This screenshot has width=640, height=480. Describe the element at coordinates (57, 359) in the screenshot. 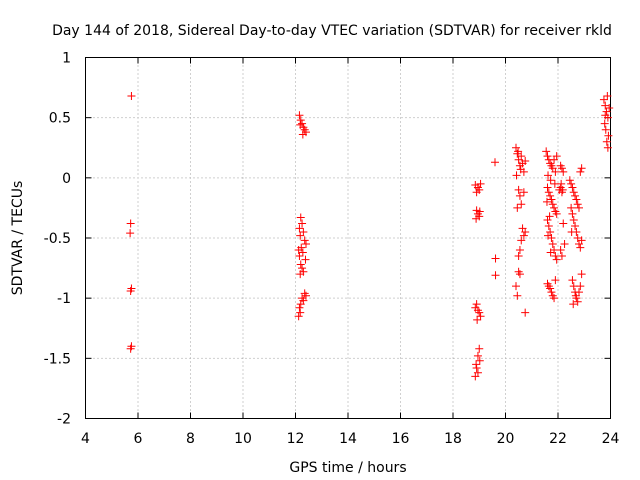

I see `y-tick-label: -1.5` at that location.